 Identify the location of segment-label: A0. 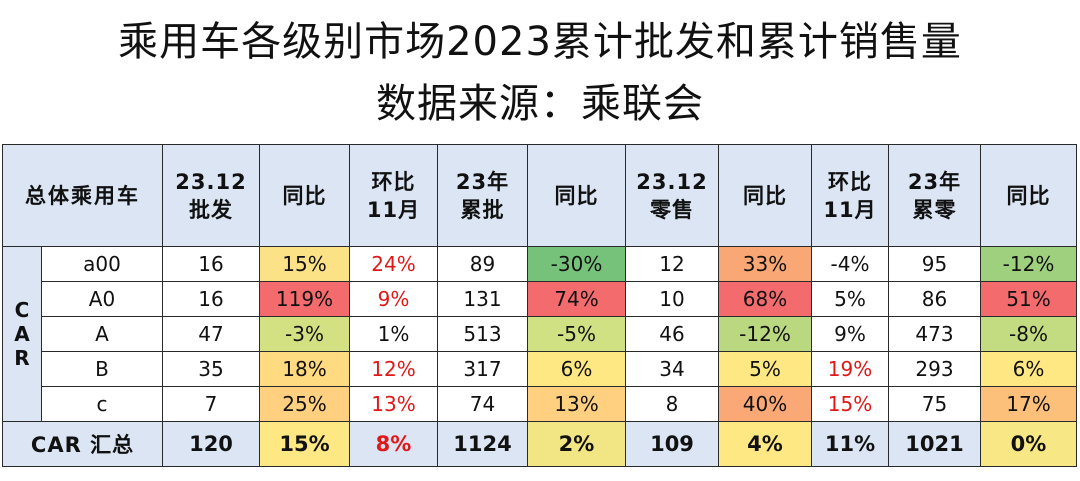
(102, 299).